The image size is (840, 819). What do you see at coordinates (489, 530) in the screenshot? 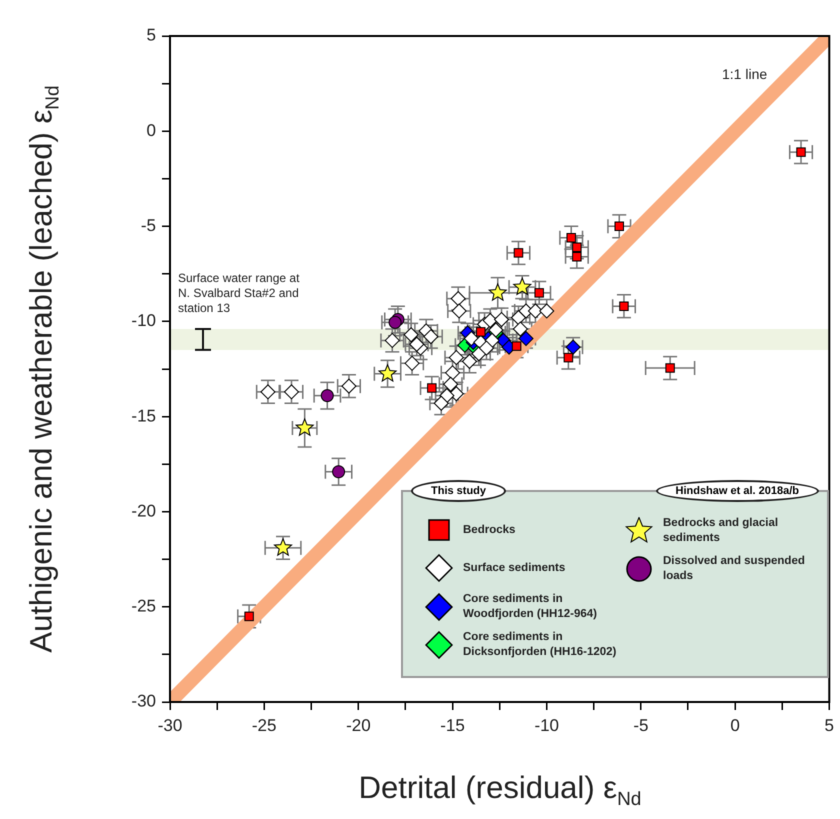
I see `legend-label: Bedrocks` at bounding box center [489, 530].